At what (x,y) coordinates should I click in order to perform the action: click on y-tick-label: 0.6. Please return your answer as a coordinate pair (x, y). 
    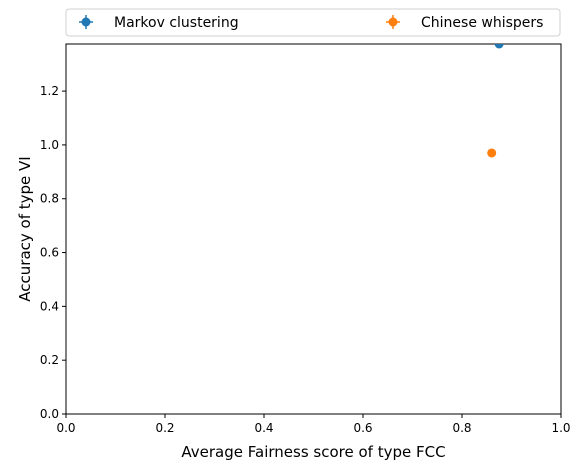
    Looking at the image, I should click on (49, 253).